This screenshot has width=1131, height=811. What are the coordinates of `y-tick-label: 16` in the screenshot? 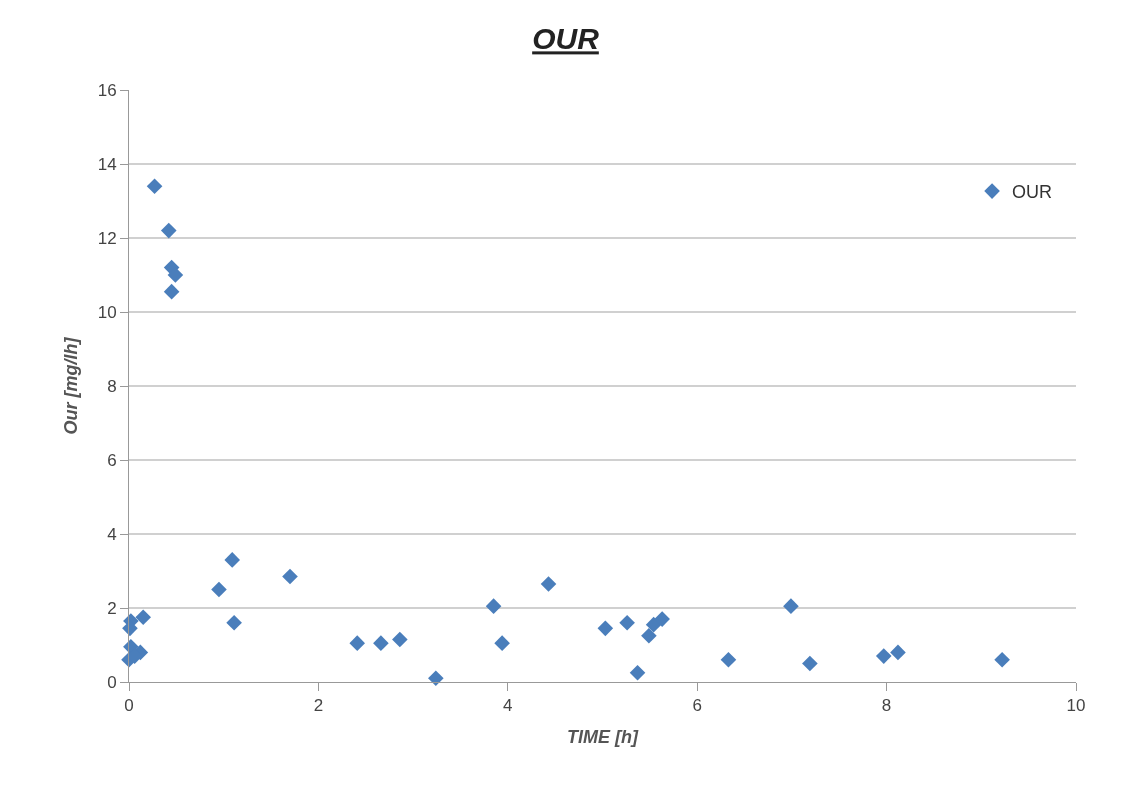 It's located at (107, 90).